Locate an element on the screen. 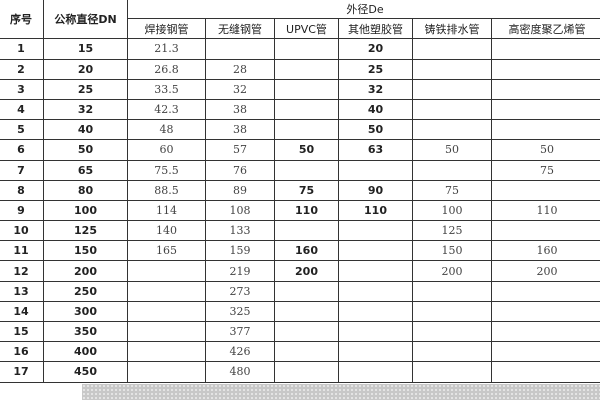  cell-cast-iron: 50 is located at coordinates (452, 150).